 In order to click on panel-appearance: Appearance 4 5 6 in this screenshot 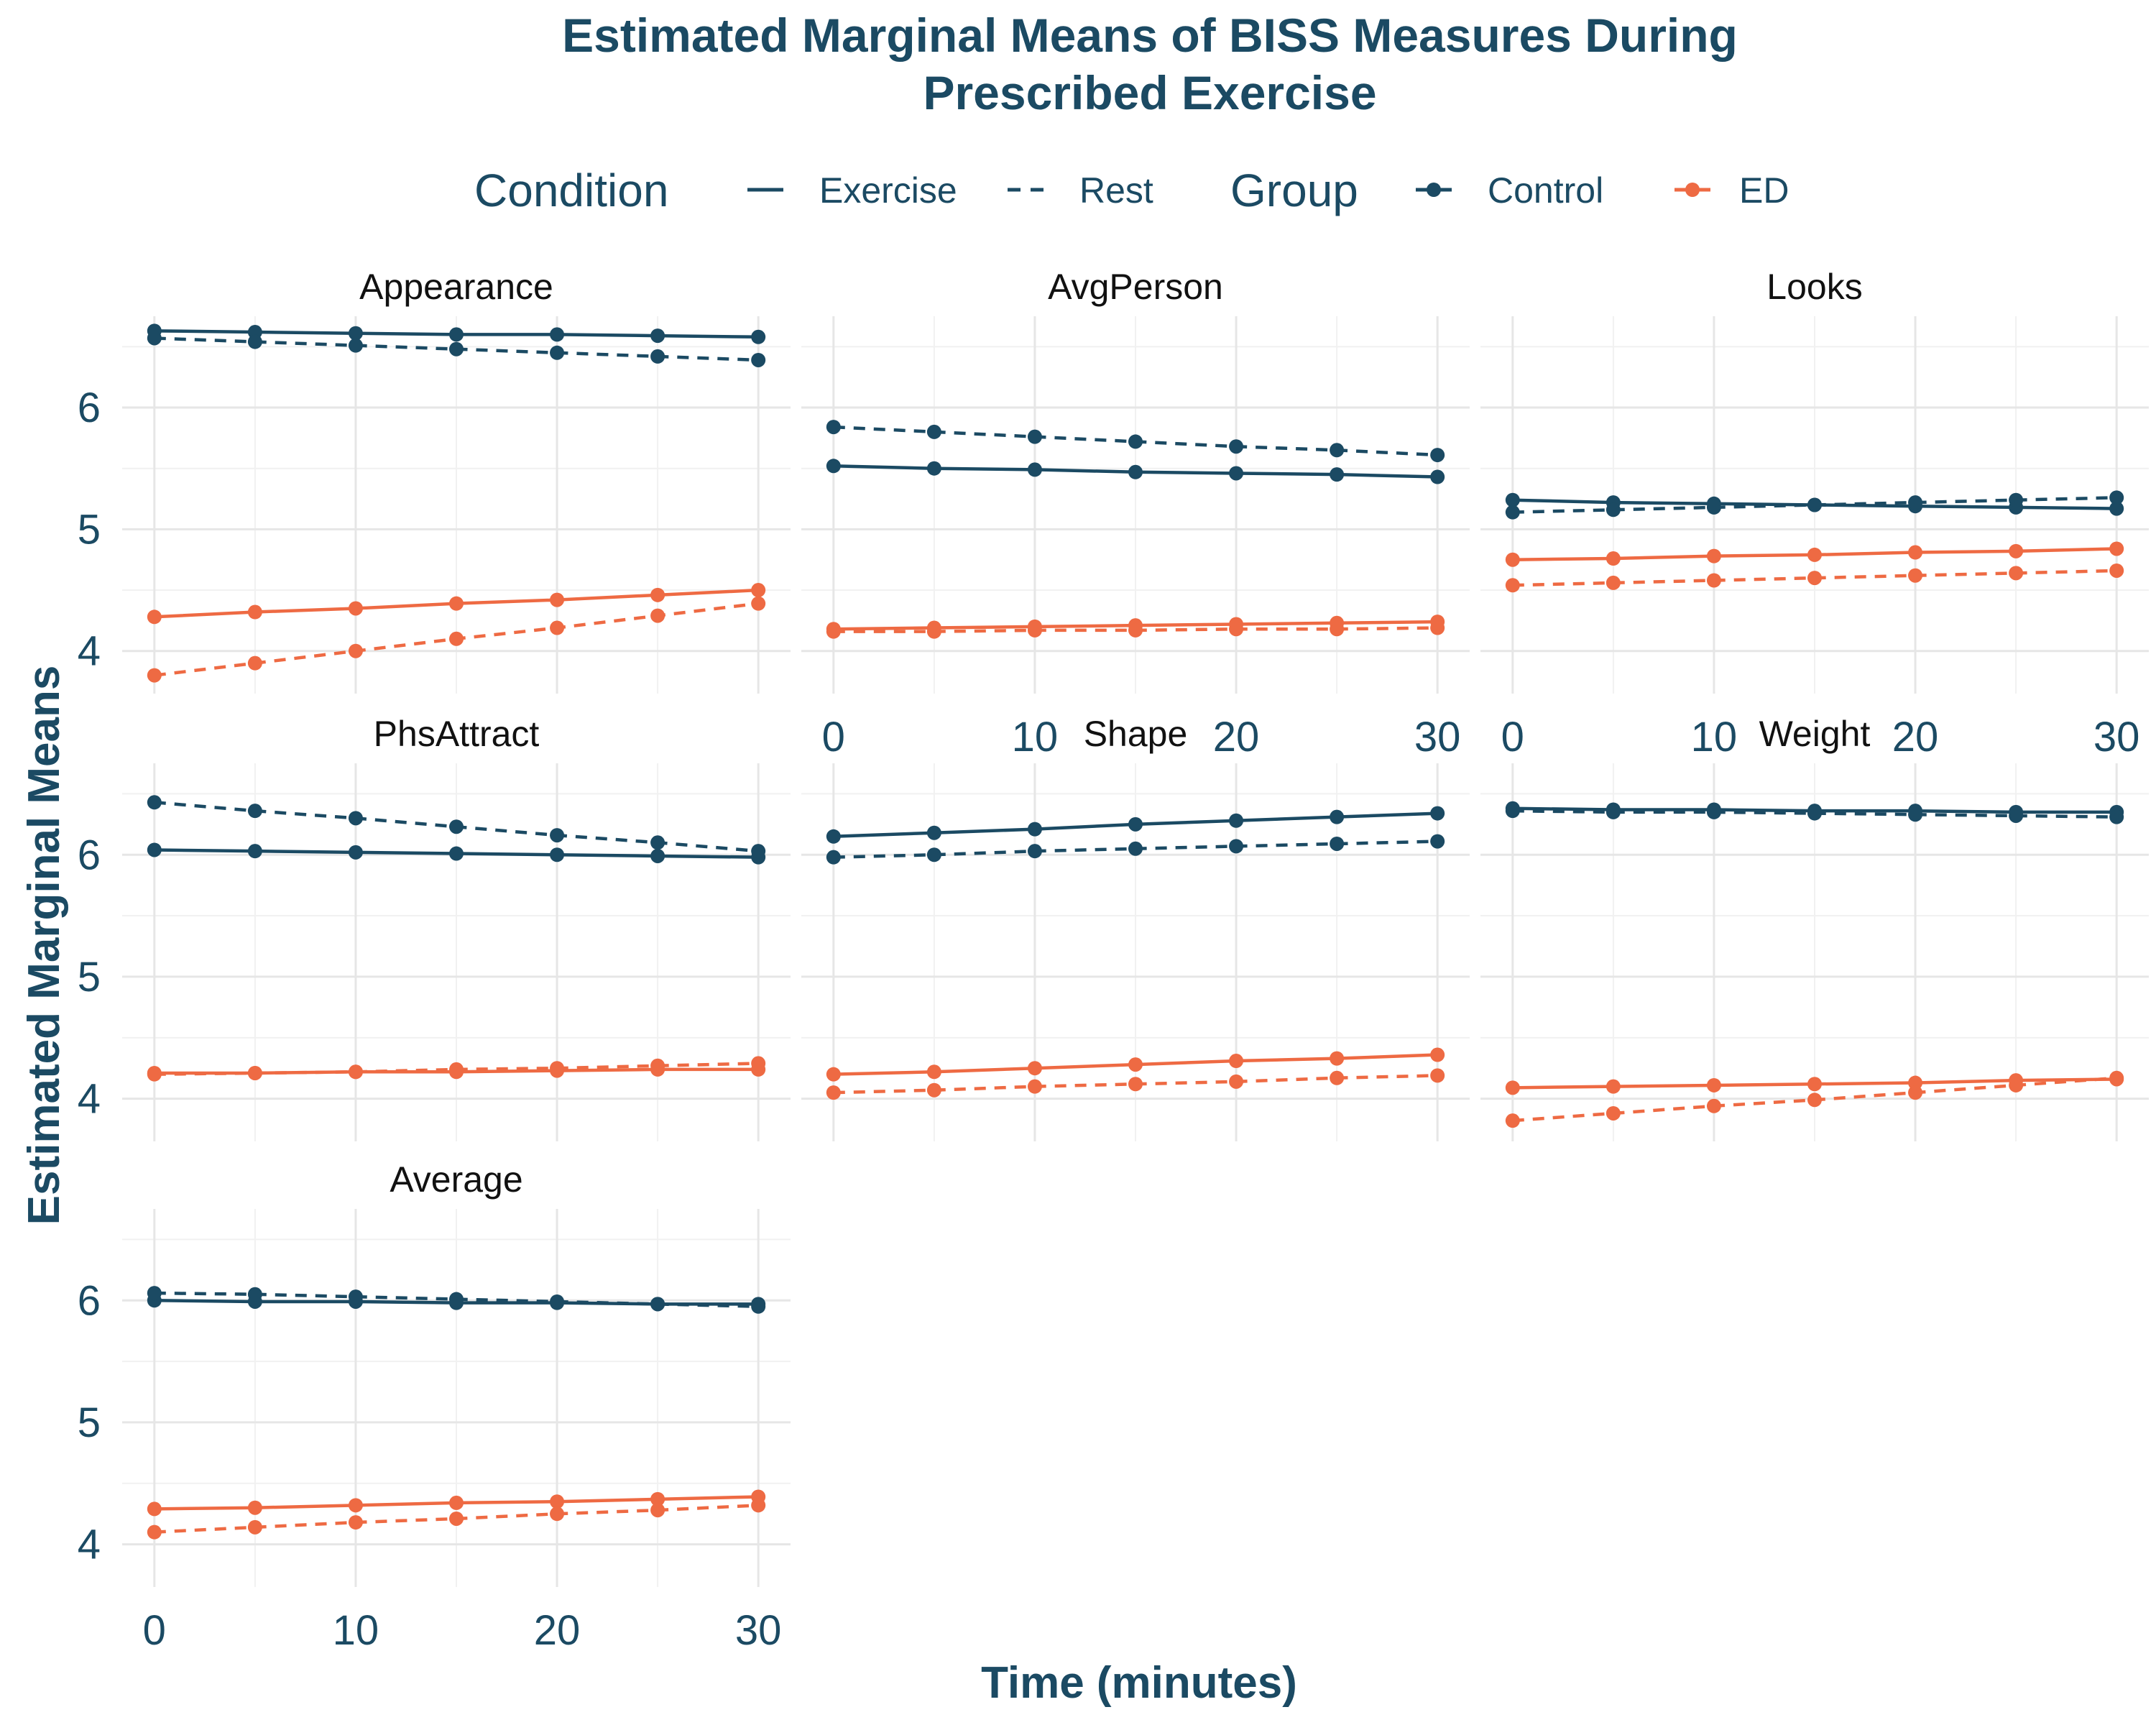, I will do `click(434, 480)`.